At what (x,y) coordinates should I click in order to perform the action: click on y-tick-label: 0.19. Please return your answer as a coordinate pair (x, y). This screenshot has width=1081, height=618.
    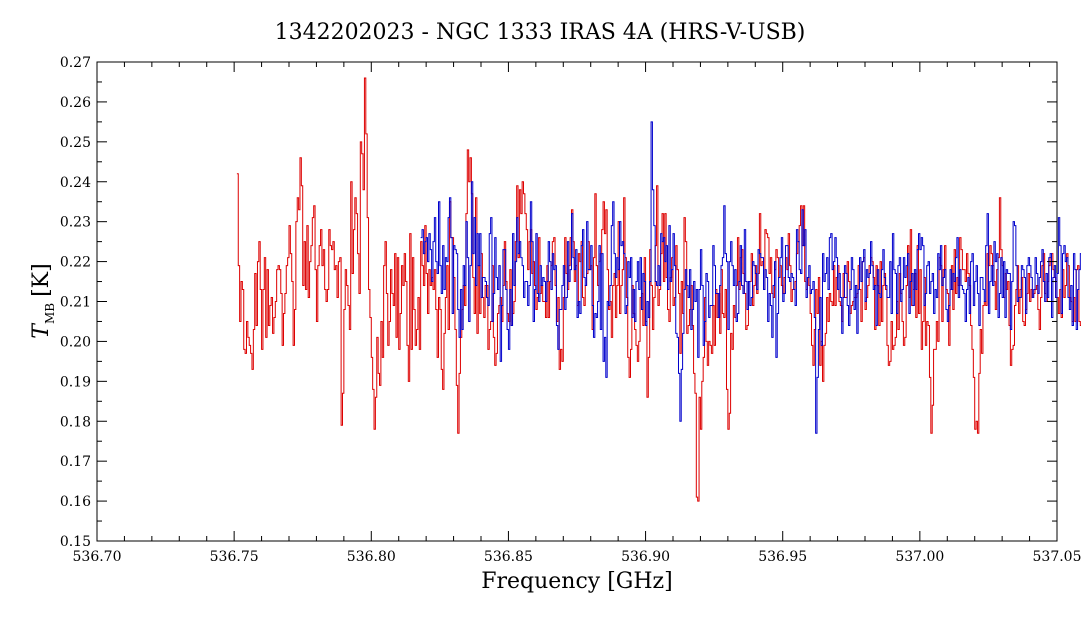
    Looking at the image, I should click on (75, 382).